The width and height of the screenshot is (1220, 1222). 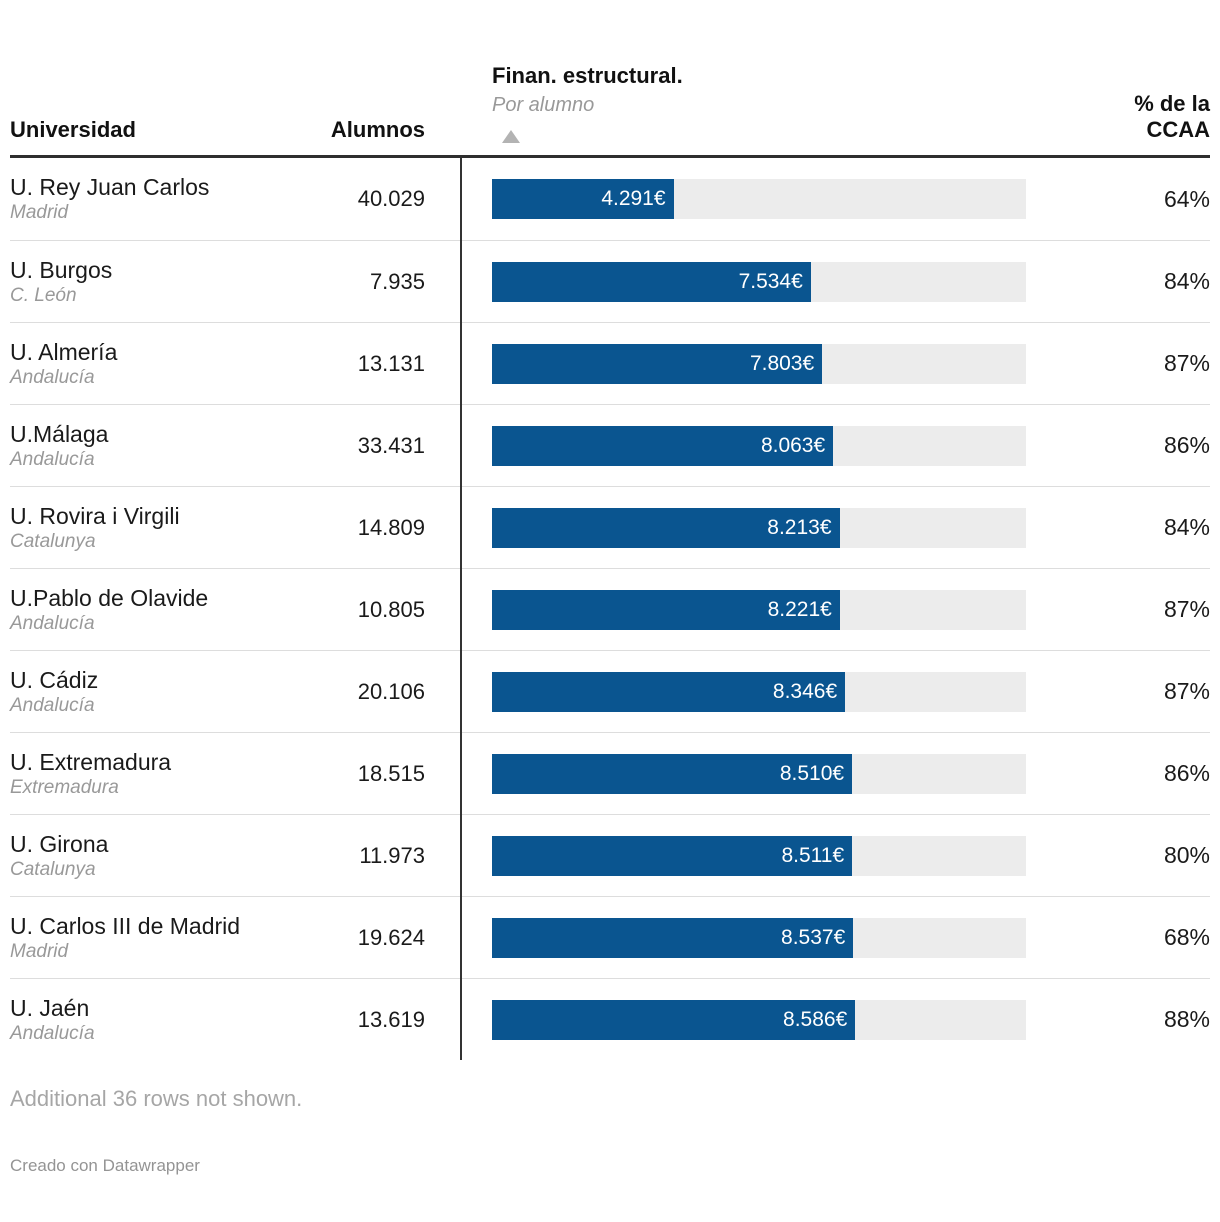 What do you see at coordinates (1118, 100) in the screenshot?
I see `column-header-ccaa: % de la CCAA` at bounding box center [1118, 100].